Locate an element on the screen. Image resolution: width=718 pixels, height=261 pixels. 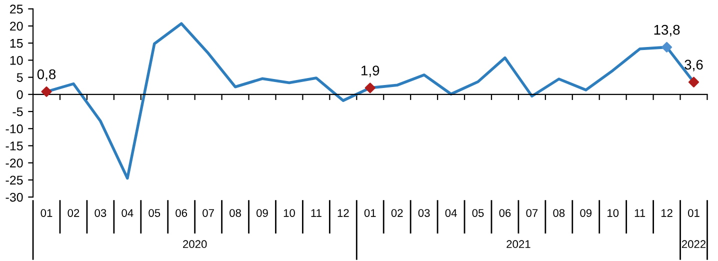
y-tick-label: 5 is located at coordinates (19, 77).